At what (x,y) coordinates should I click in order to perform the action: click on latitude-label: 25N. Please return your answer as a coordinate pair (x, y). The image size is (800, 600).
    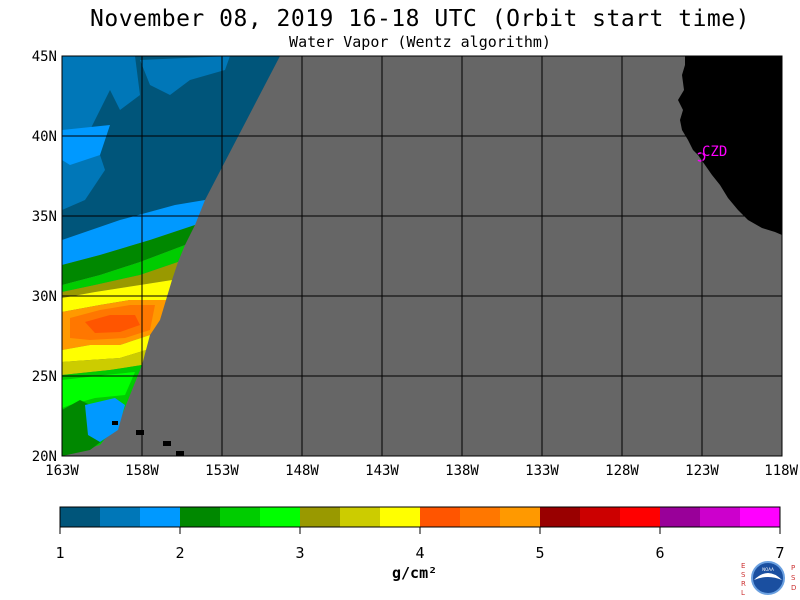
    Looking at the image, I should click on (44, 377).